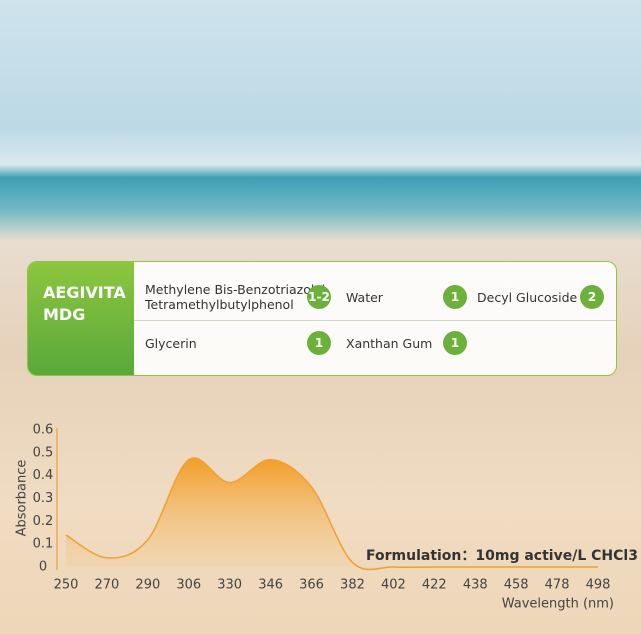  What do you see at coordinates (229, 585) in the screenshot?
I see `x-tick-label: 330` at bounding box center [229, 585].